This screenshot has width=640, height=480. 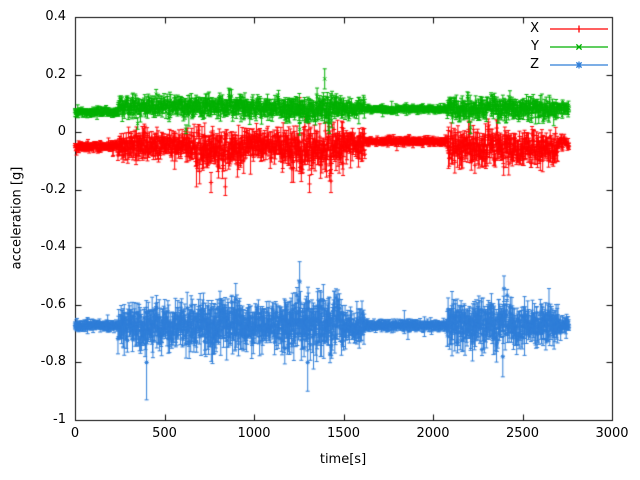 What do you see at coordinates (534, 28) in the screenshot?
I see `legend-label: X` at bounding box center [534, 28].